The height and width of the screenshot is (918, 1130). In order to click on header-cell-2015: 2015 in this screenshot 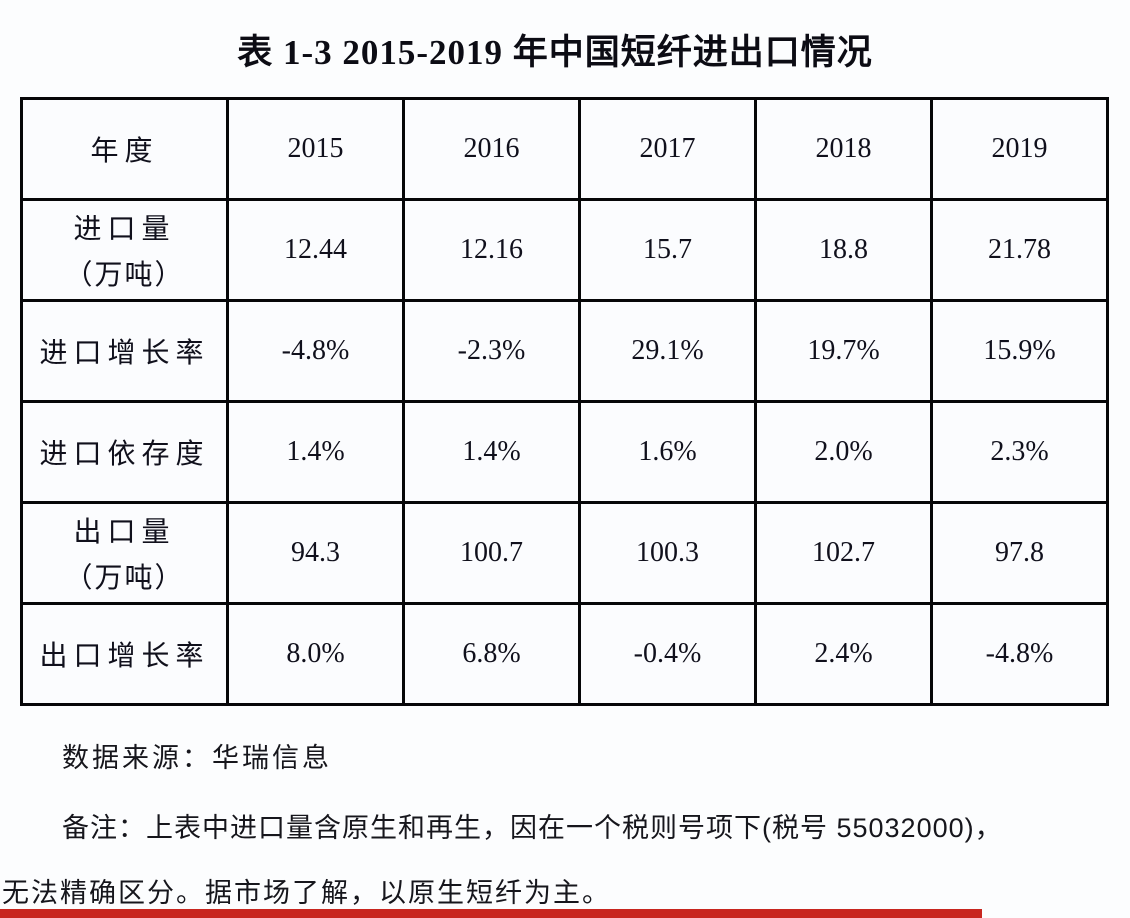, I will do `click(315, 149)`.